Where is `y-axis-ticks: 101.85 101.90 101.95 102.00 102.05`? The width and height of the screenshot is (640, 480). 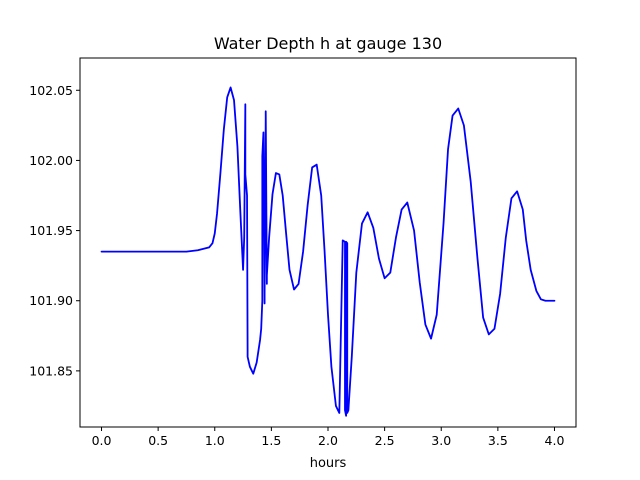 y-axis-ticks: 101.85 101.90 101.95 102.00 102.05 is located at coordinates (54, 230).